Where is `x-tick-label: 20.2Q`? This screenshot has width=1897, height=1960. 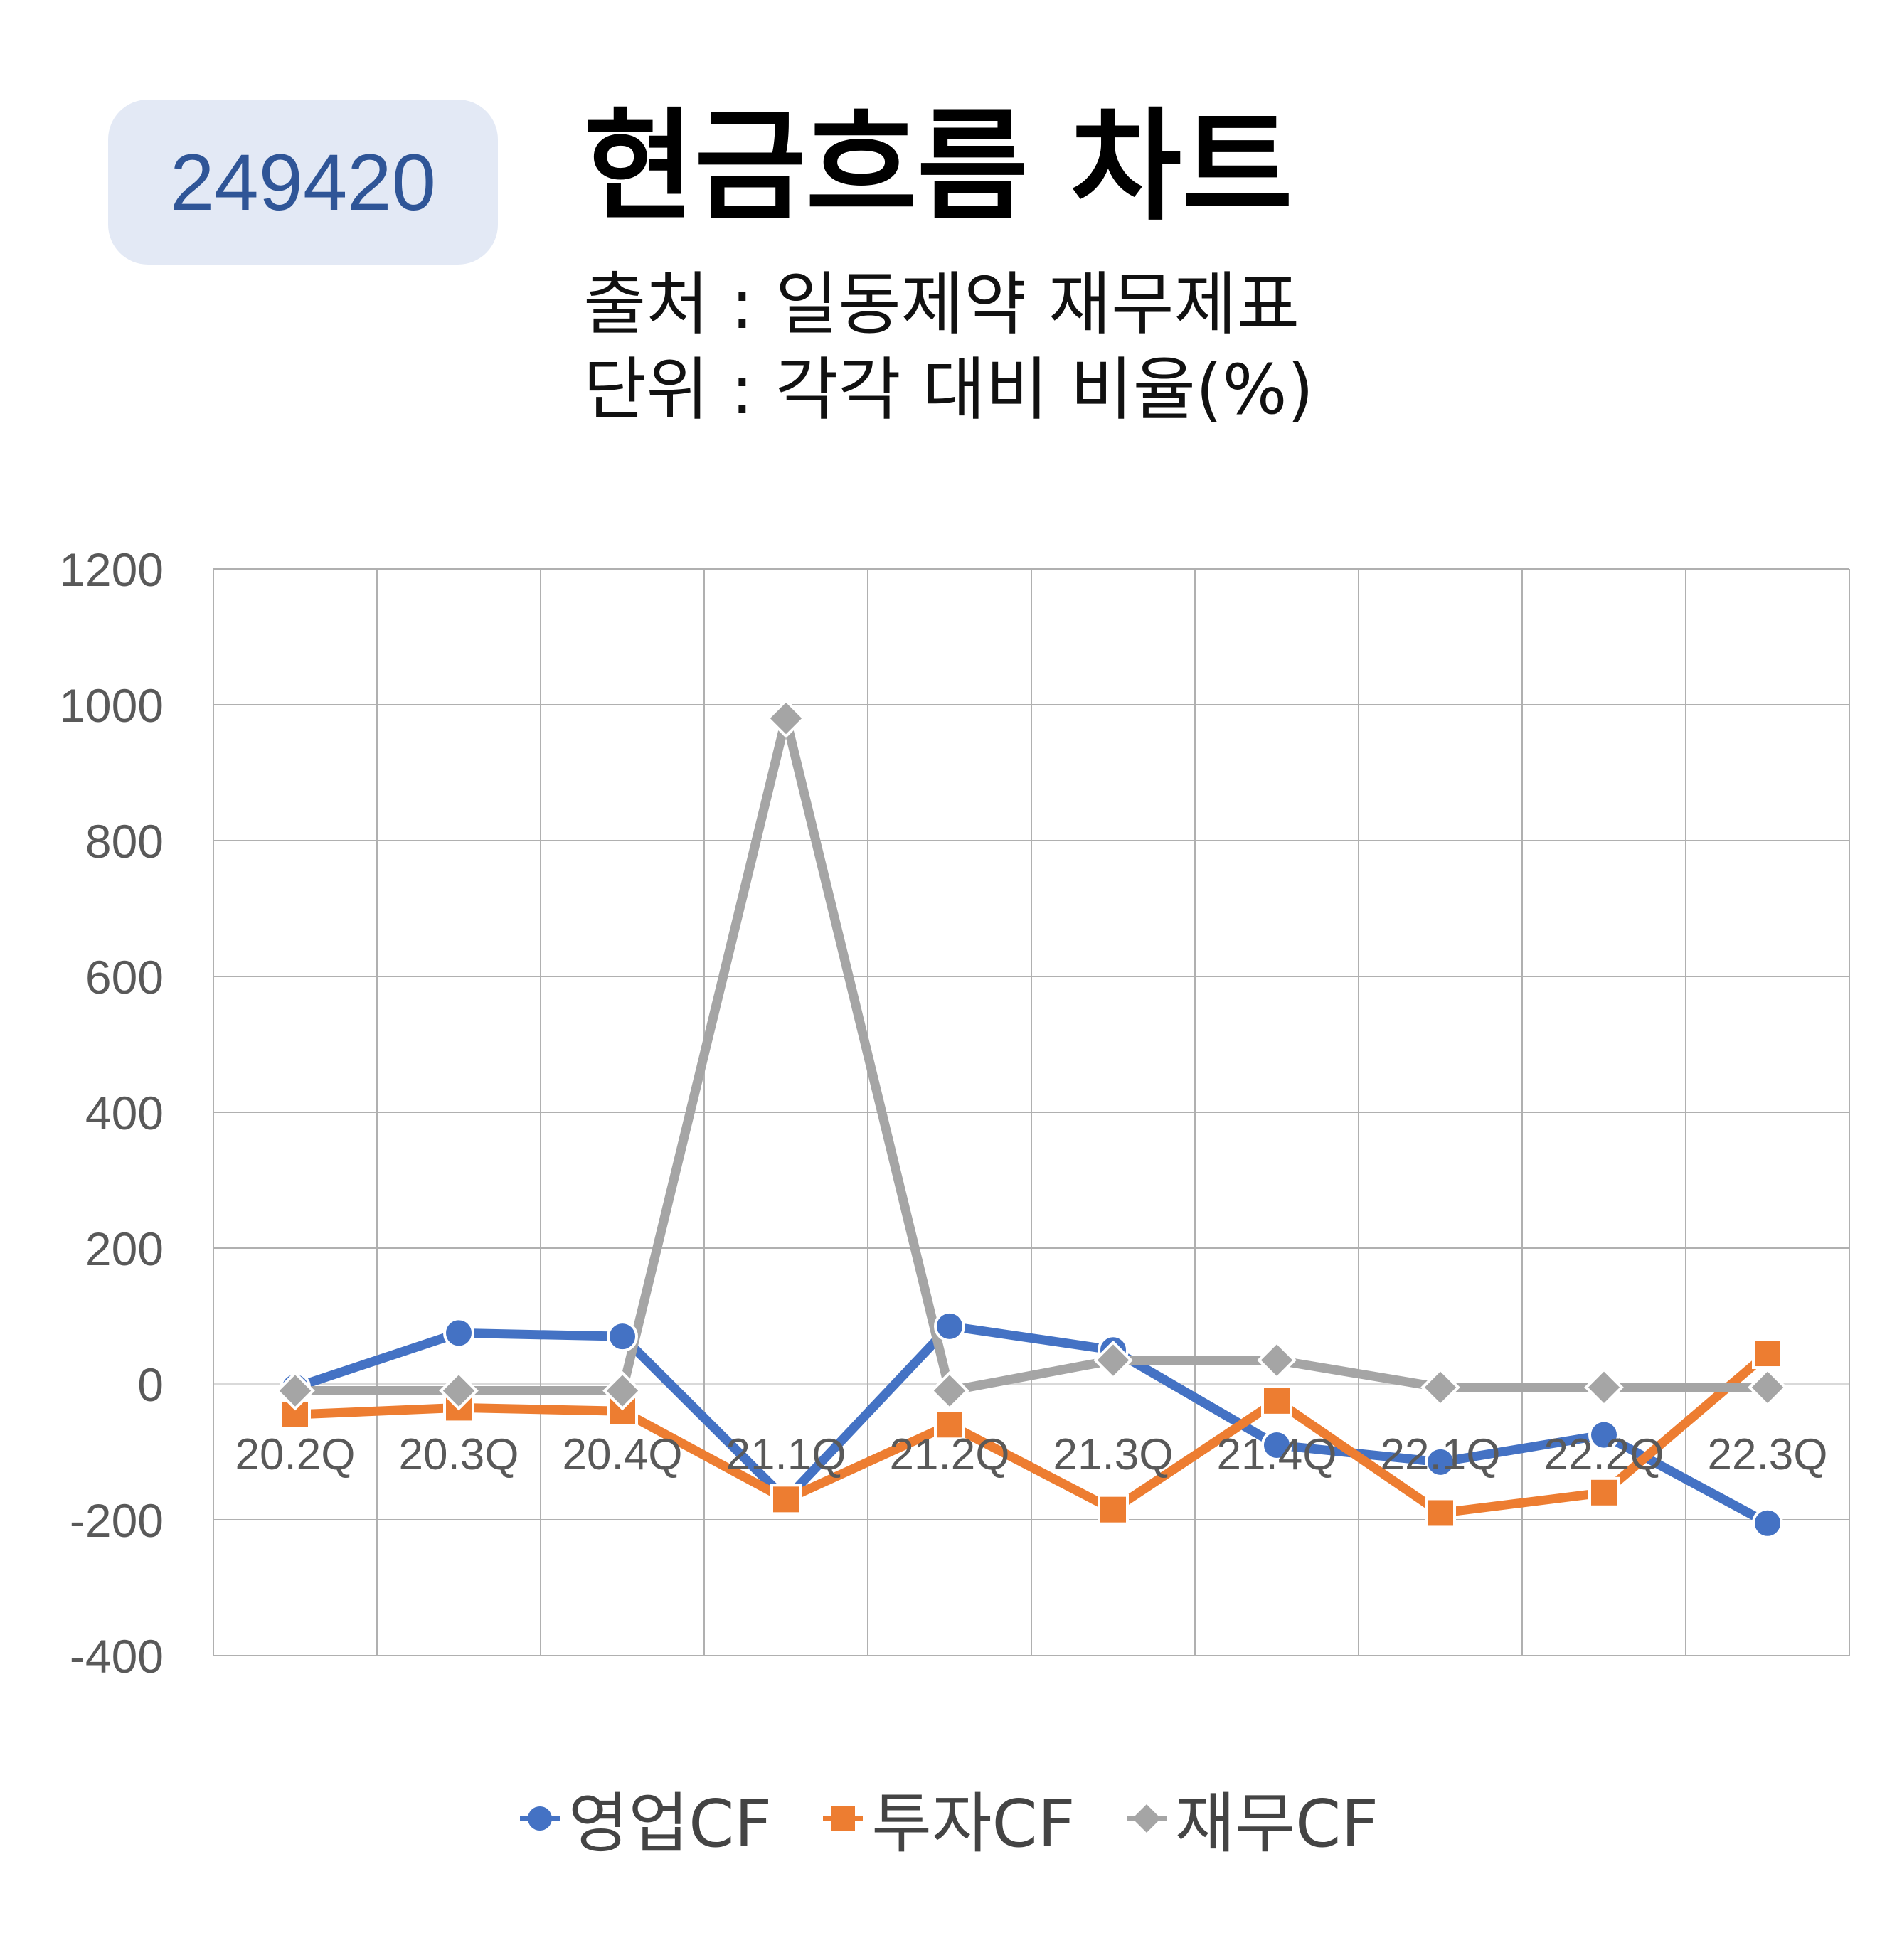
x-tick-label: 20.2Q is located at coordinates (296, 1454).